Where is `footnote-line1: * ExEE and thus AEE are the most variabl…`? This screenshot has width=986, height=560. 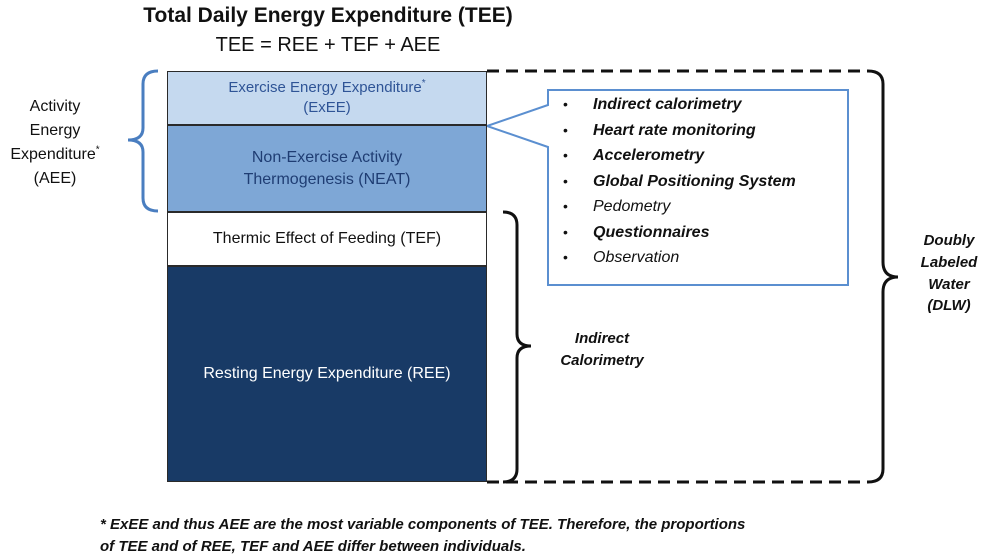 footnote-line1: * ExEE and thus AEE are the most variabl… is located at coordinates (423, 524).